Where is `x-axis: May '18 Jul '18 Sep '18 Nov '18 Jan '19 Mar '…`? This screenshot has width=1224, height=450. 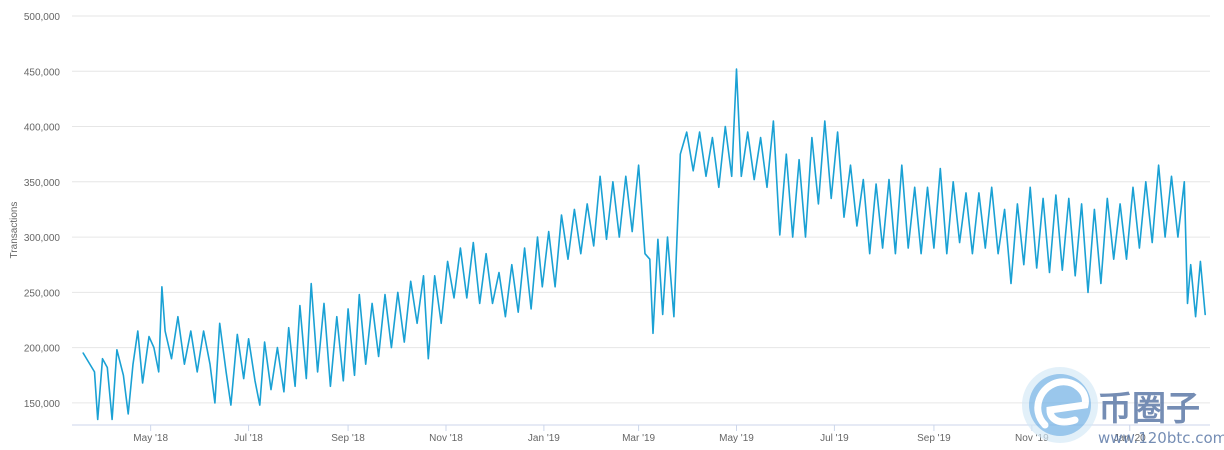
x-axis: May '18 Jul '18 Sep '18 Nov '18 Jan '19 Mar '… is located at coordinates (641, 434).